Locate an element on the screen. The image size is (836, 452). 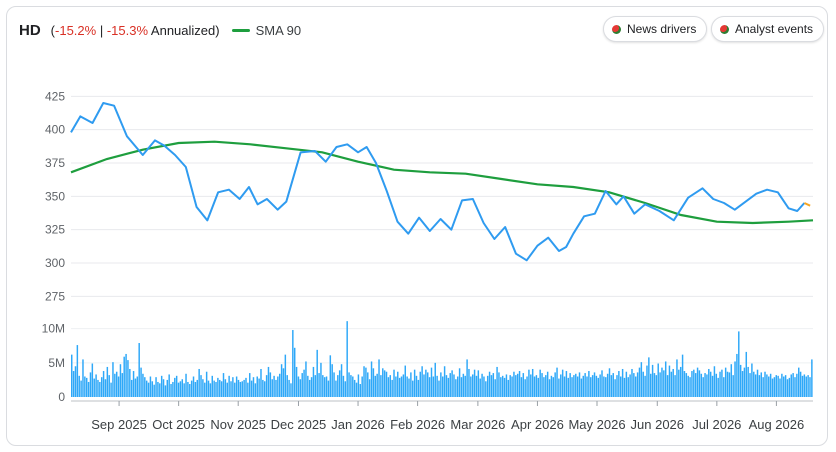
sma-legend: SMA 90 is located at coordinates (266, 30).